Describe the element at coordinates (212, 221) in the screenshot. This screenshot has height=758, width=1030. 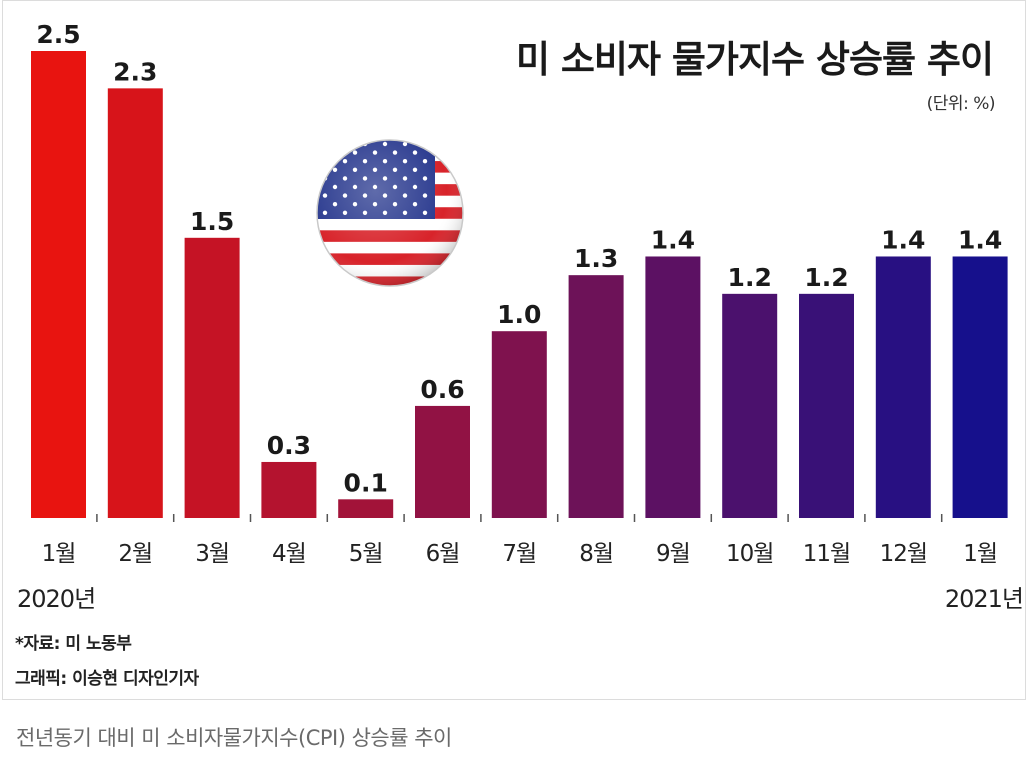
I see `value-label-3: 1.5` at that location.